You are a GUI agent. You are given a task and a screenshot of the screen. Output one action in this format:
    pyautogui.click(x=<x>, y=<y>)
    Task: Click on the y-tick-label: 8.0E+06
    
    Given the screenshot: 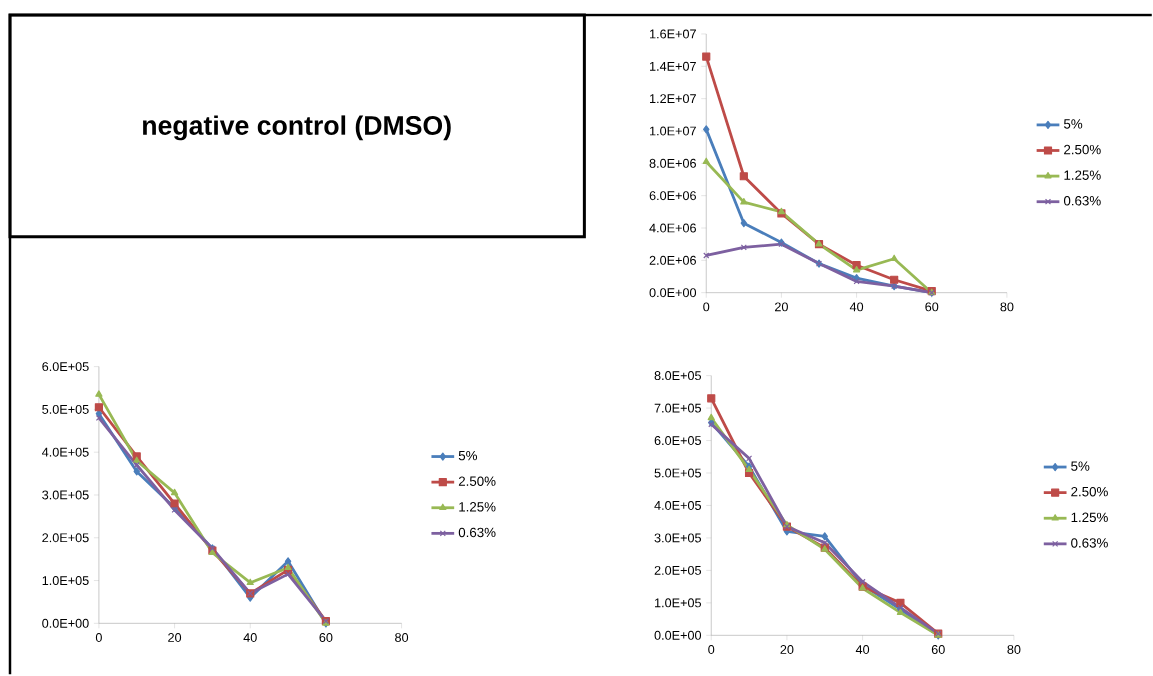 What is the action you would take?
    pyautogui.click(x=672, y=164)
    